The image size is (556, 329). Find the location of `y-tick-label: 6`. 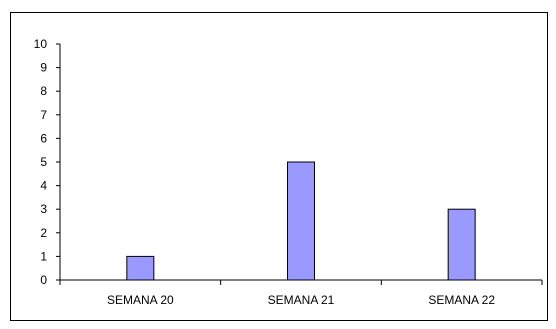

y-tick-label: 6 is located at coordinates (43, 138).